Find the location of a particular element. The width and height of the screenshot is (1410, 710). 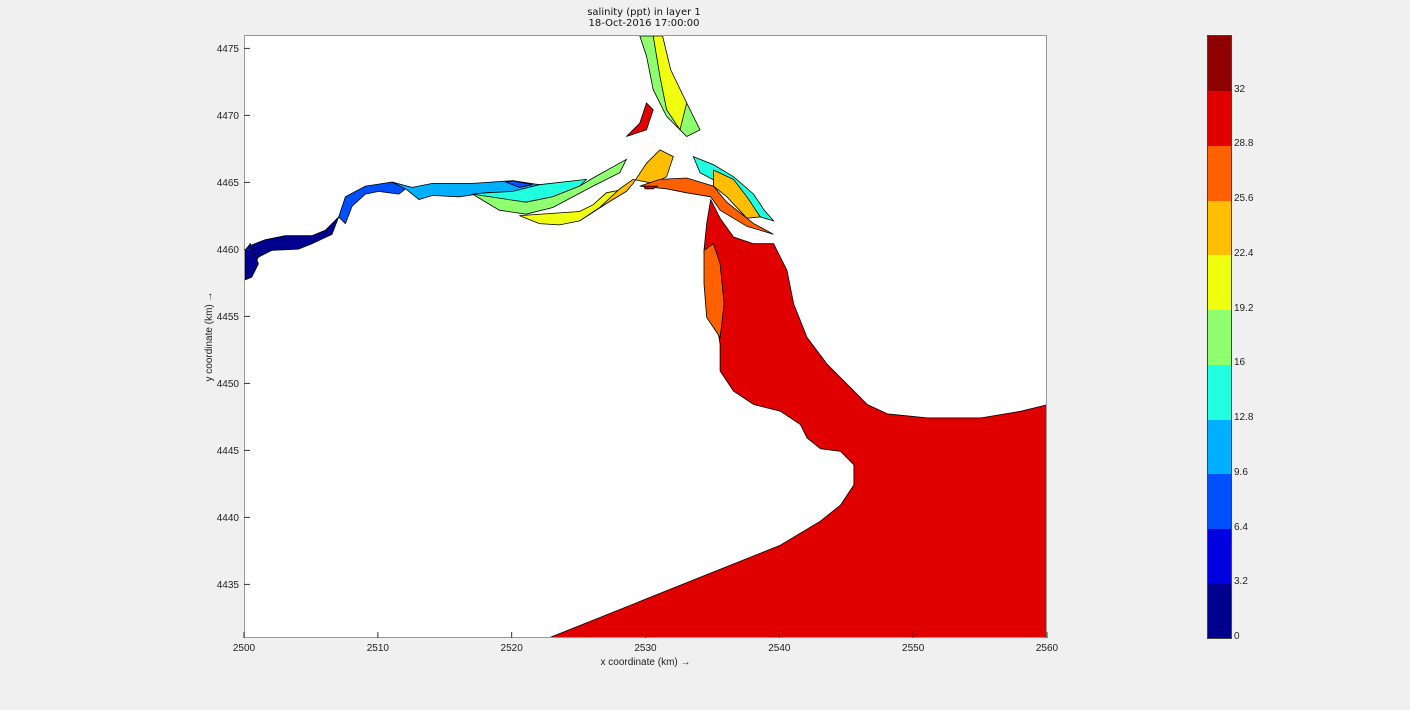

x-axis-label: x coordinate (km) → is located at coordinates (645, 662).